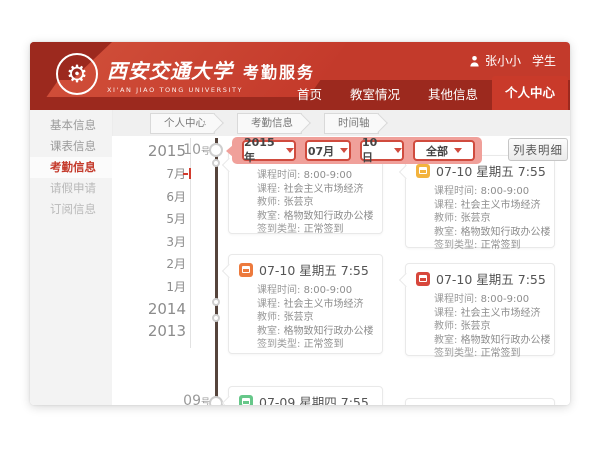  What do you see at coordinates (425, 93) in the screenshot?
I see `top-nav: 首页 教室情况 其他信息 个人中心` at bounding box center [425, 93].